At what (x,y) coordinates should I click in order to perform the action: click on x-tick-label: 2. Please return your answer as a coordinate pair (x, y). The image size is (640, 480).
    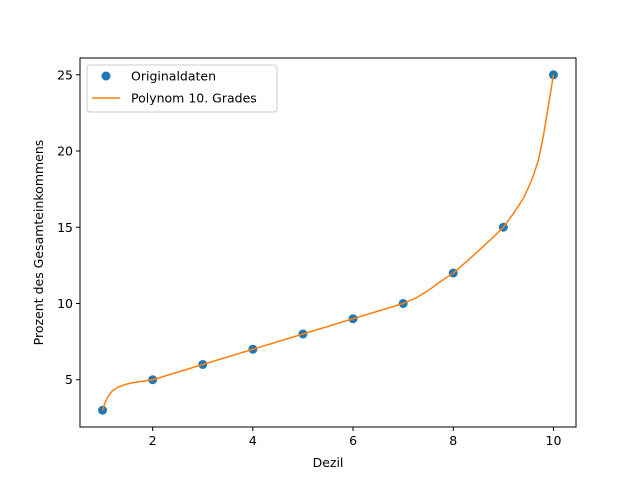
    Looking at the image, I should click on (153, 440).